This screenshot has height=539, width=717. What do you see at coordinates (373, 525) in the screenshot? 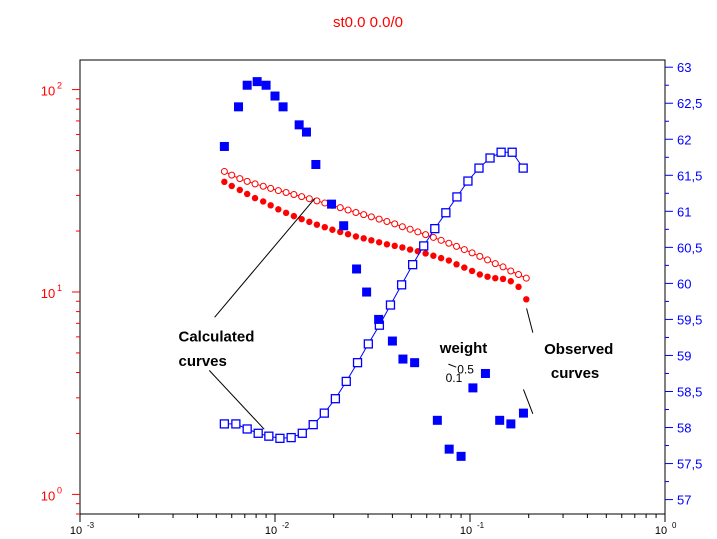
I see `x-axis: 10 -3 10 -2 10 -1 10 0` at bounding box center [373, 525].